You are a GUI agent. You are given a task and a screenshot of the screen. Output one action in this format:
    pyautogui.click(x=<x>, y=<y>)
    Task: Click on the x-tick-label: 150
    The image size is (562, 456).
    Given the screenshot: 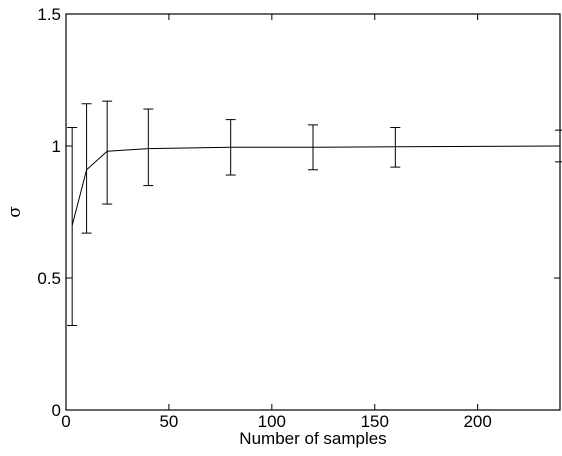 What is the action you would take?
    pyautogui.click(x=375, y=421)
    